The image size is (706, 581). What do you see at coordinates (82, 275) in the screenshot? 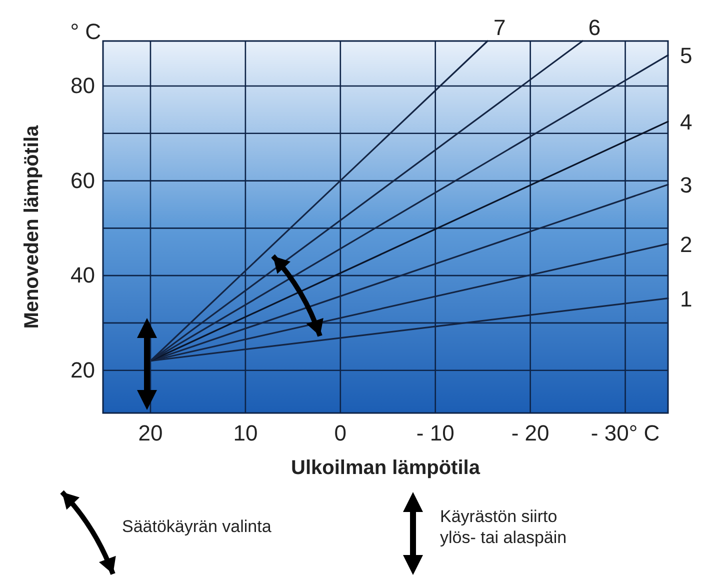
I see `y-tick-label: 40` at bounding box center [82, 275].